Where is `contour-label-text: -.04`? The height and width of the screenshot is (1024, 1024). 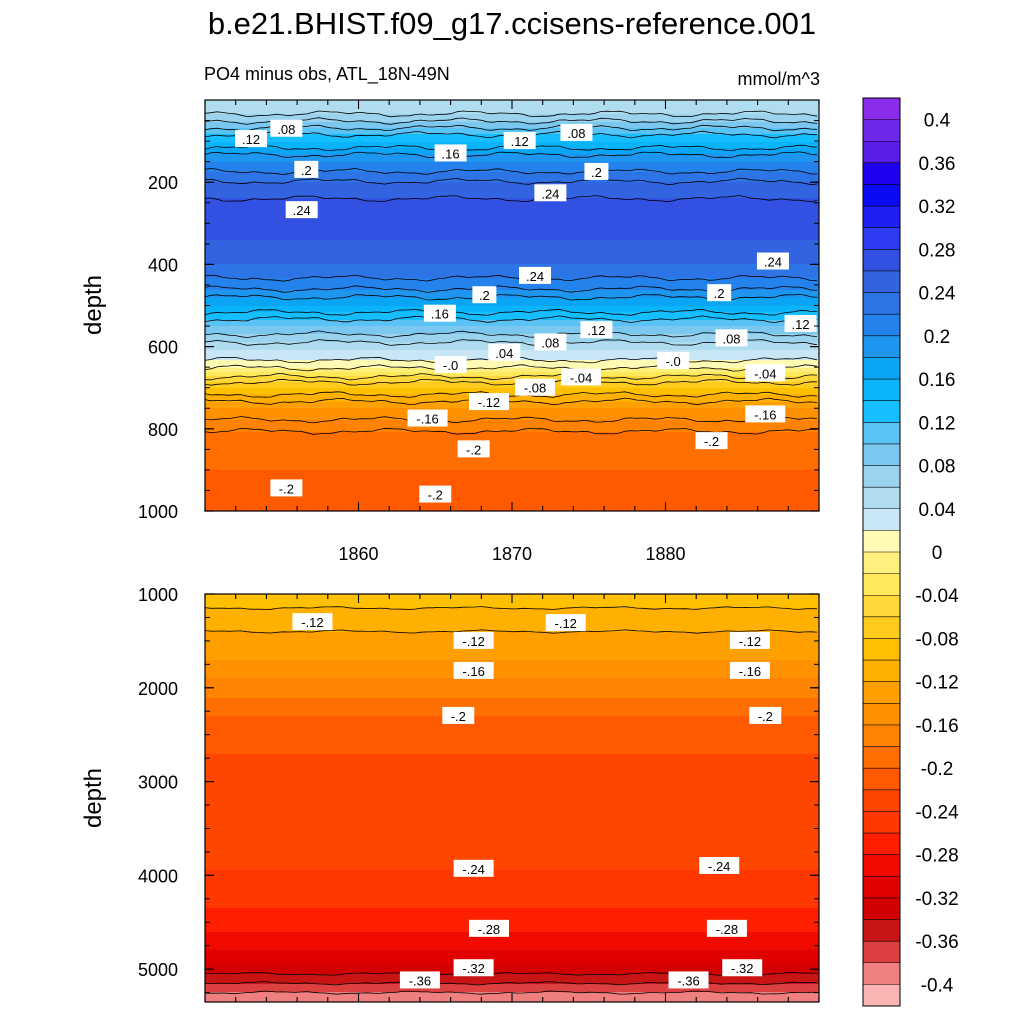 contour-label-text: -.04 is located at coordinates (765, 373).